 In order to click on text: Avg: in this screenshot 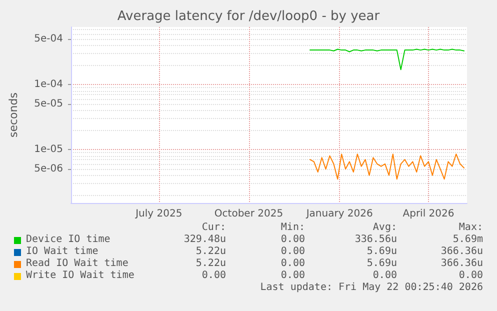, I will do `click(384, 228)`.